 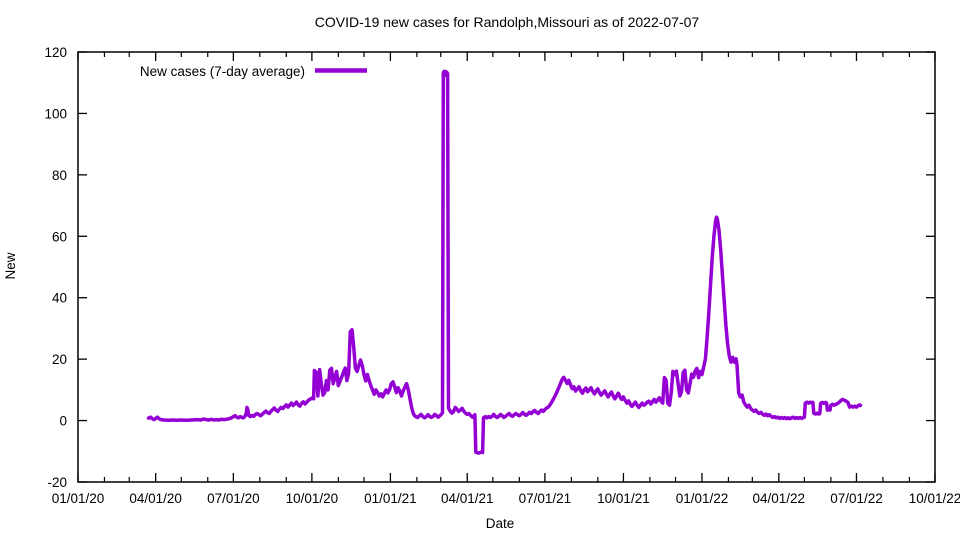 I want to click on x-tick-label: 04/01/20, so click(x=155, y=498).